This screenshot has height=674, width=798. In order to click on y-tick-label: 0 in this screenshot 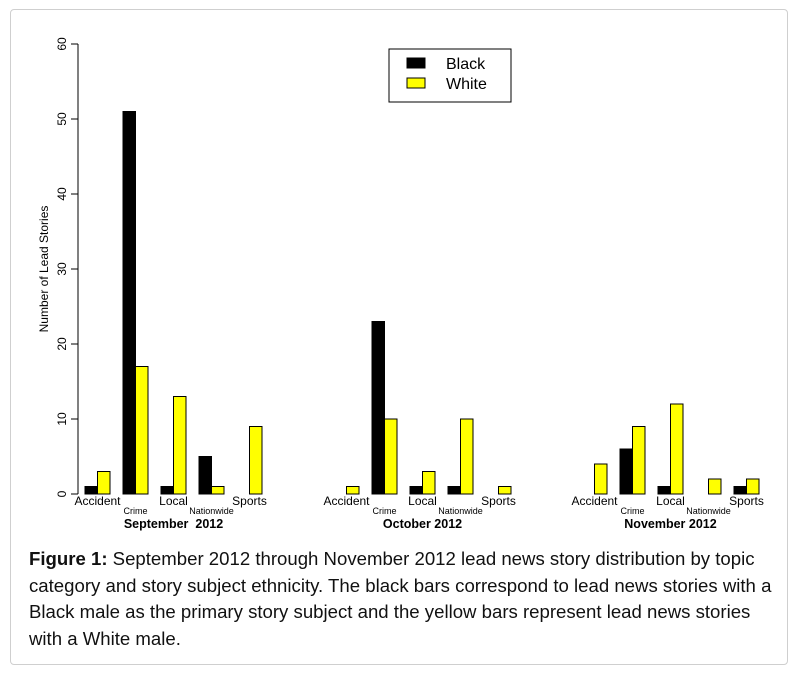, I will do `click(62, 493)`.